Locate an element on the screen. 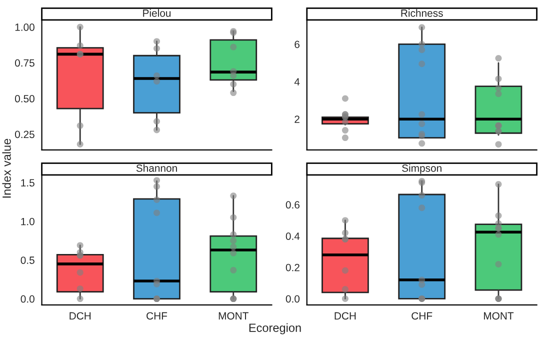 Image resolution: width=550 pixels, height=337 pixels. chart-title: Richness is located at coordinates (422, 13).